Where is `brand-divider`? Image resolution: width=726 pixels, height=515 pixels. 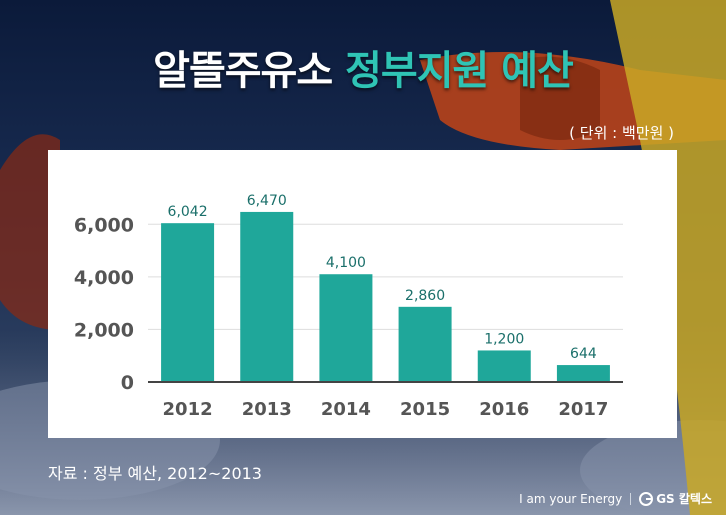
brand-divider is located at coordinates (631, 498).